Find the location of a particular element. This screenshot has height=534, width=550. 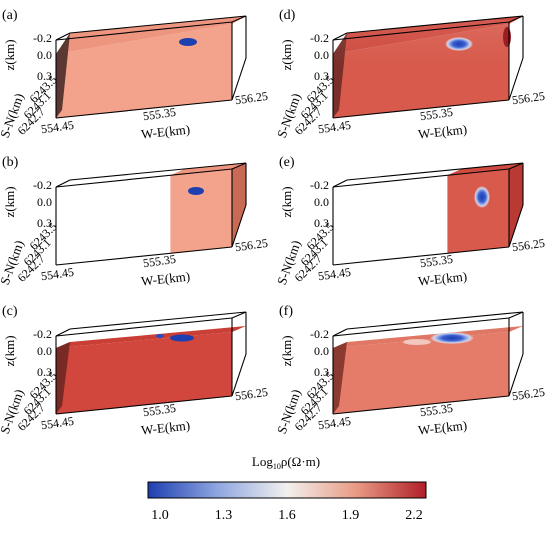

colorbar-title: Log10ρ(Ω·m) is located at coordinates (286, 462).